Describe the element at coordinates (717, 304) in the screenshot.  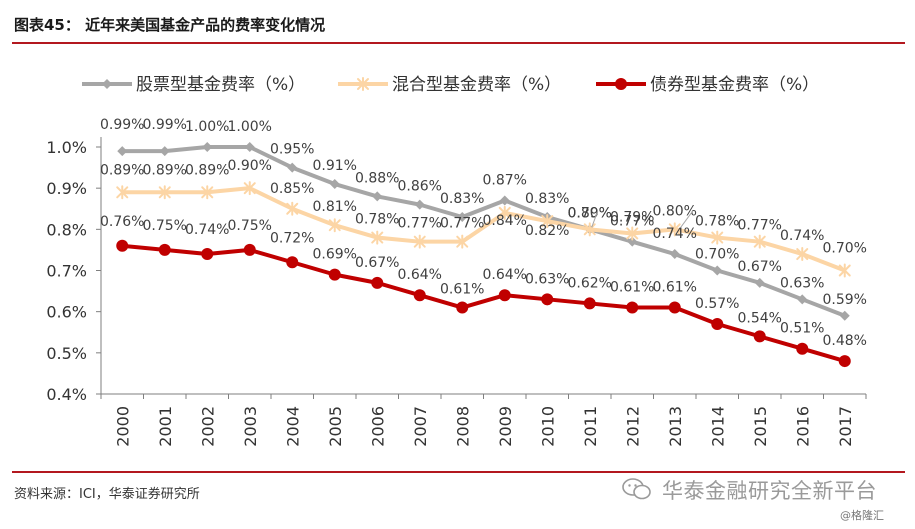
I see `data-label: 0.57%` at that location.